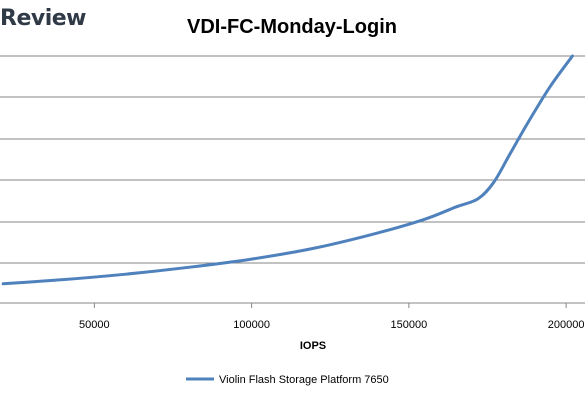 This screenshot has width=585, height=401. I want to click on x-tick-label: 150000, so click(409, 325).